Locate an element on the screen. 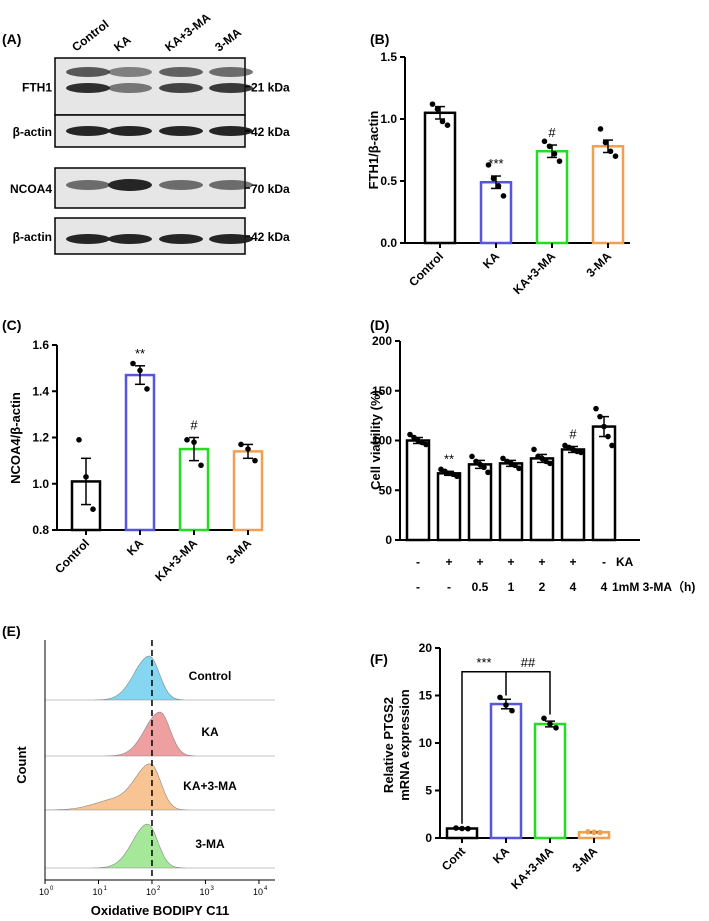  panel-label: (A) is located at coordinates (11, 39).